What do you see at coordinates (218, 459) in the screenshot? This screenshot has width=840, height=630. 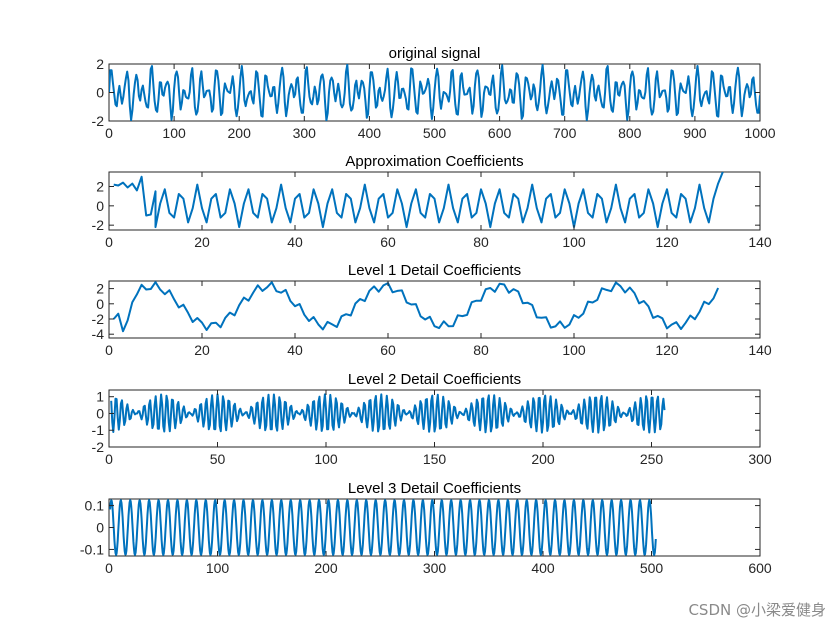 I see `x-tick-label: 50` at bounding box center [218, 459].